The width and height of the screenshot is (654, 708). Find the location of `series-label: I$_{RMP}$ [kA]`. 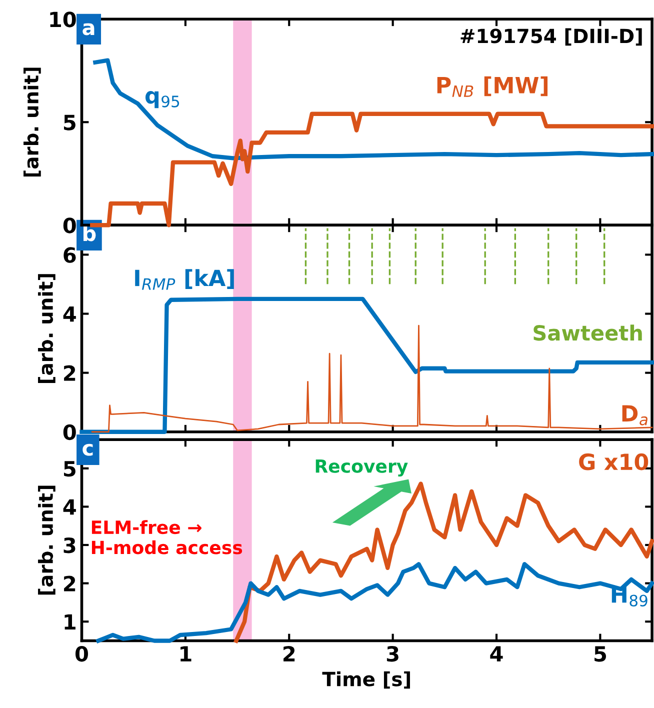

series-label: I$_{RMP}$ [kA] is located at coordinates (184, 279).